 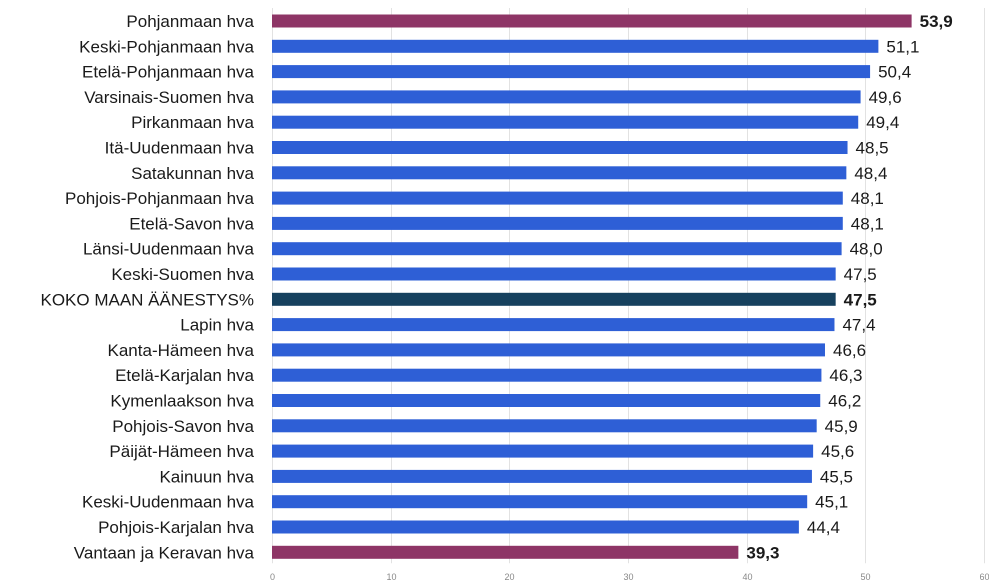 I want to click on x-tick-label: 50, so click(x=865, y=577).